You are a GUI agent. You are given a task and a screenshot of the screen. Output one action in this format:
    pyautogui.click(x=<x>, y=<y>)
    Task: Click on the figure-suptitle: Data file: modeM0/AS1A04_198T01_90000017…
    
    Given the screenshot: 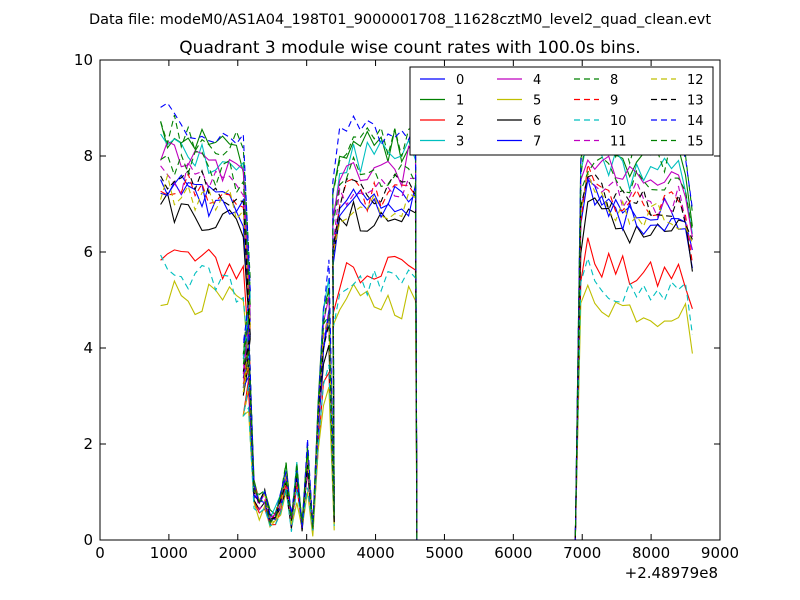 What is the action you would take?
    pyautogui.click(x=400, y=20)
    